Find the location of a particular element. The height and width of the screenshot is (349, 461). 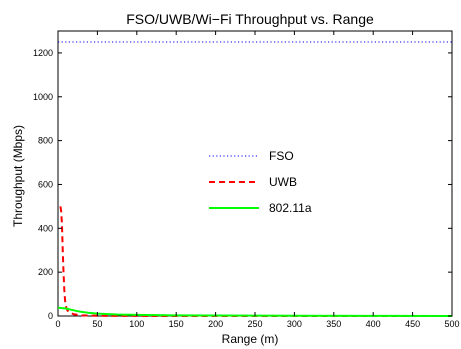

x-tick-label: 400 is located at coordinates (373, 324).